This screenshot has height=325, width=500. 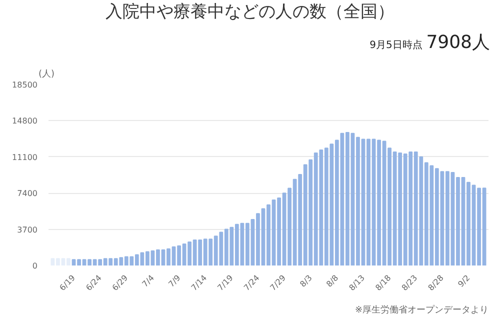 I want to click on text: 9月5日時点, so click(x=396, y=45).